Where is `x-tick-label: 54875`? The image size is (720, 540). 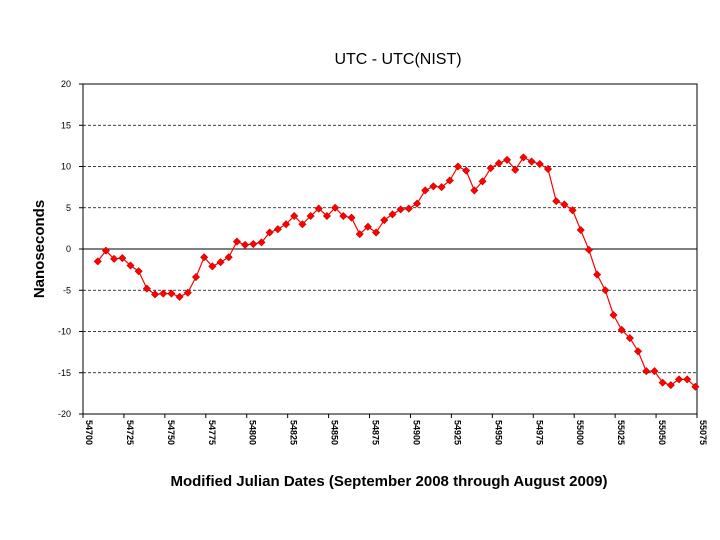 x-tick-label: 54875 is located at coordinates (376, 432).